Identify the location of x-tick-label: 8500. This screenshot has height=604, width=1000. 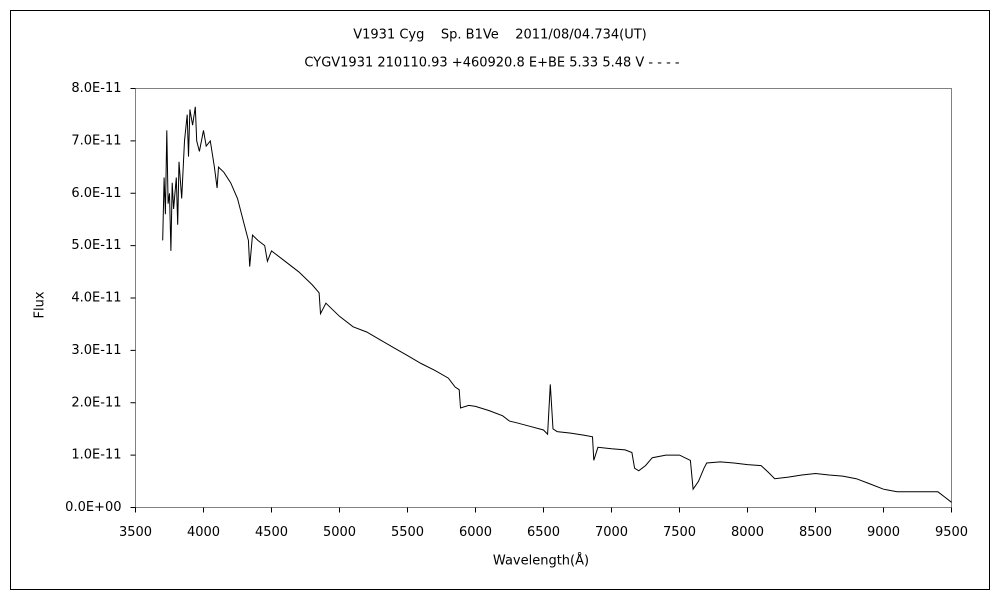
(815, 532).